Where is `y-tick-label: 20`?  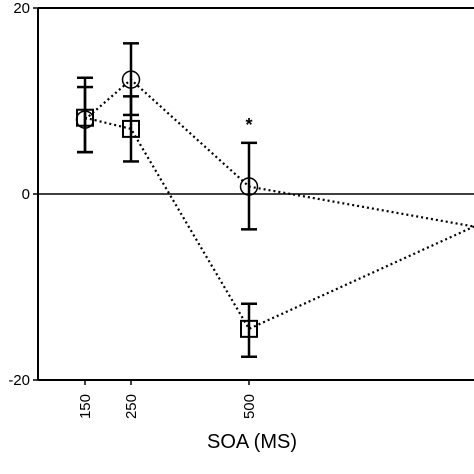 y-tick-label: 20 is located at coordinates (21, 8).